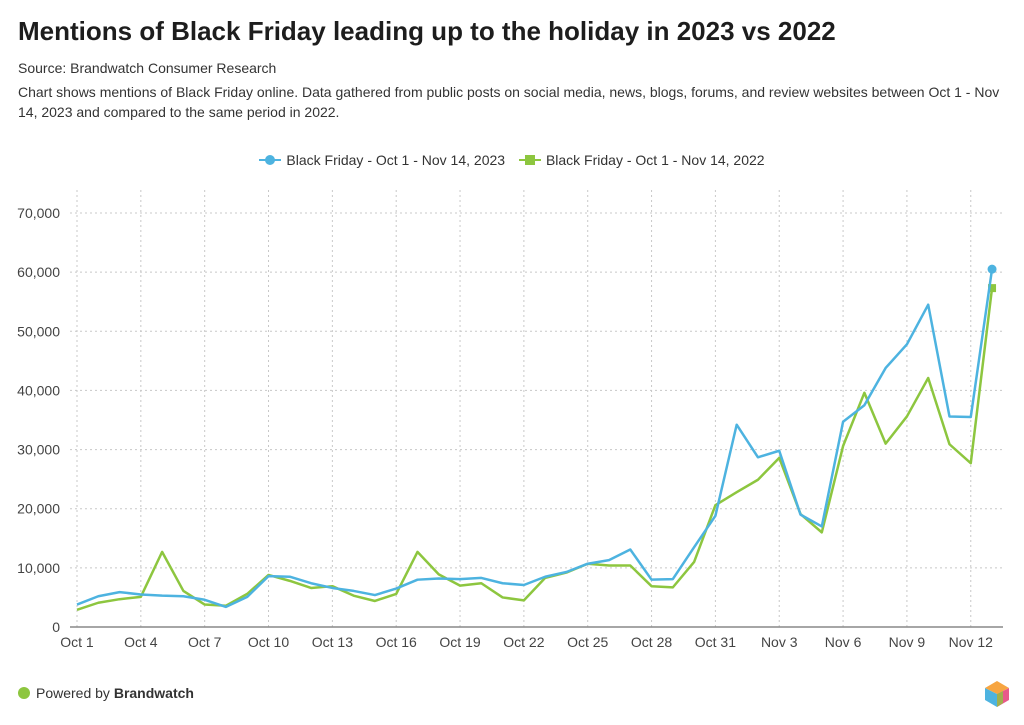  Describe the element at coordinates (38, 213) in the screenshot. I see `y-tick-label: 70,000` at that location.